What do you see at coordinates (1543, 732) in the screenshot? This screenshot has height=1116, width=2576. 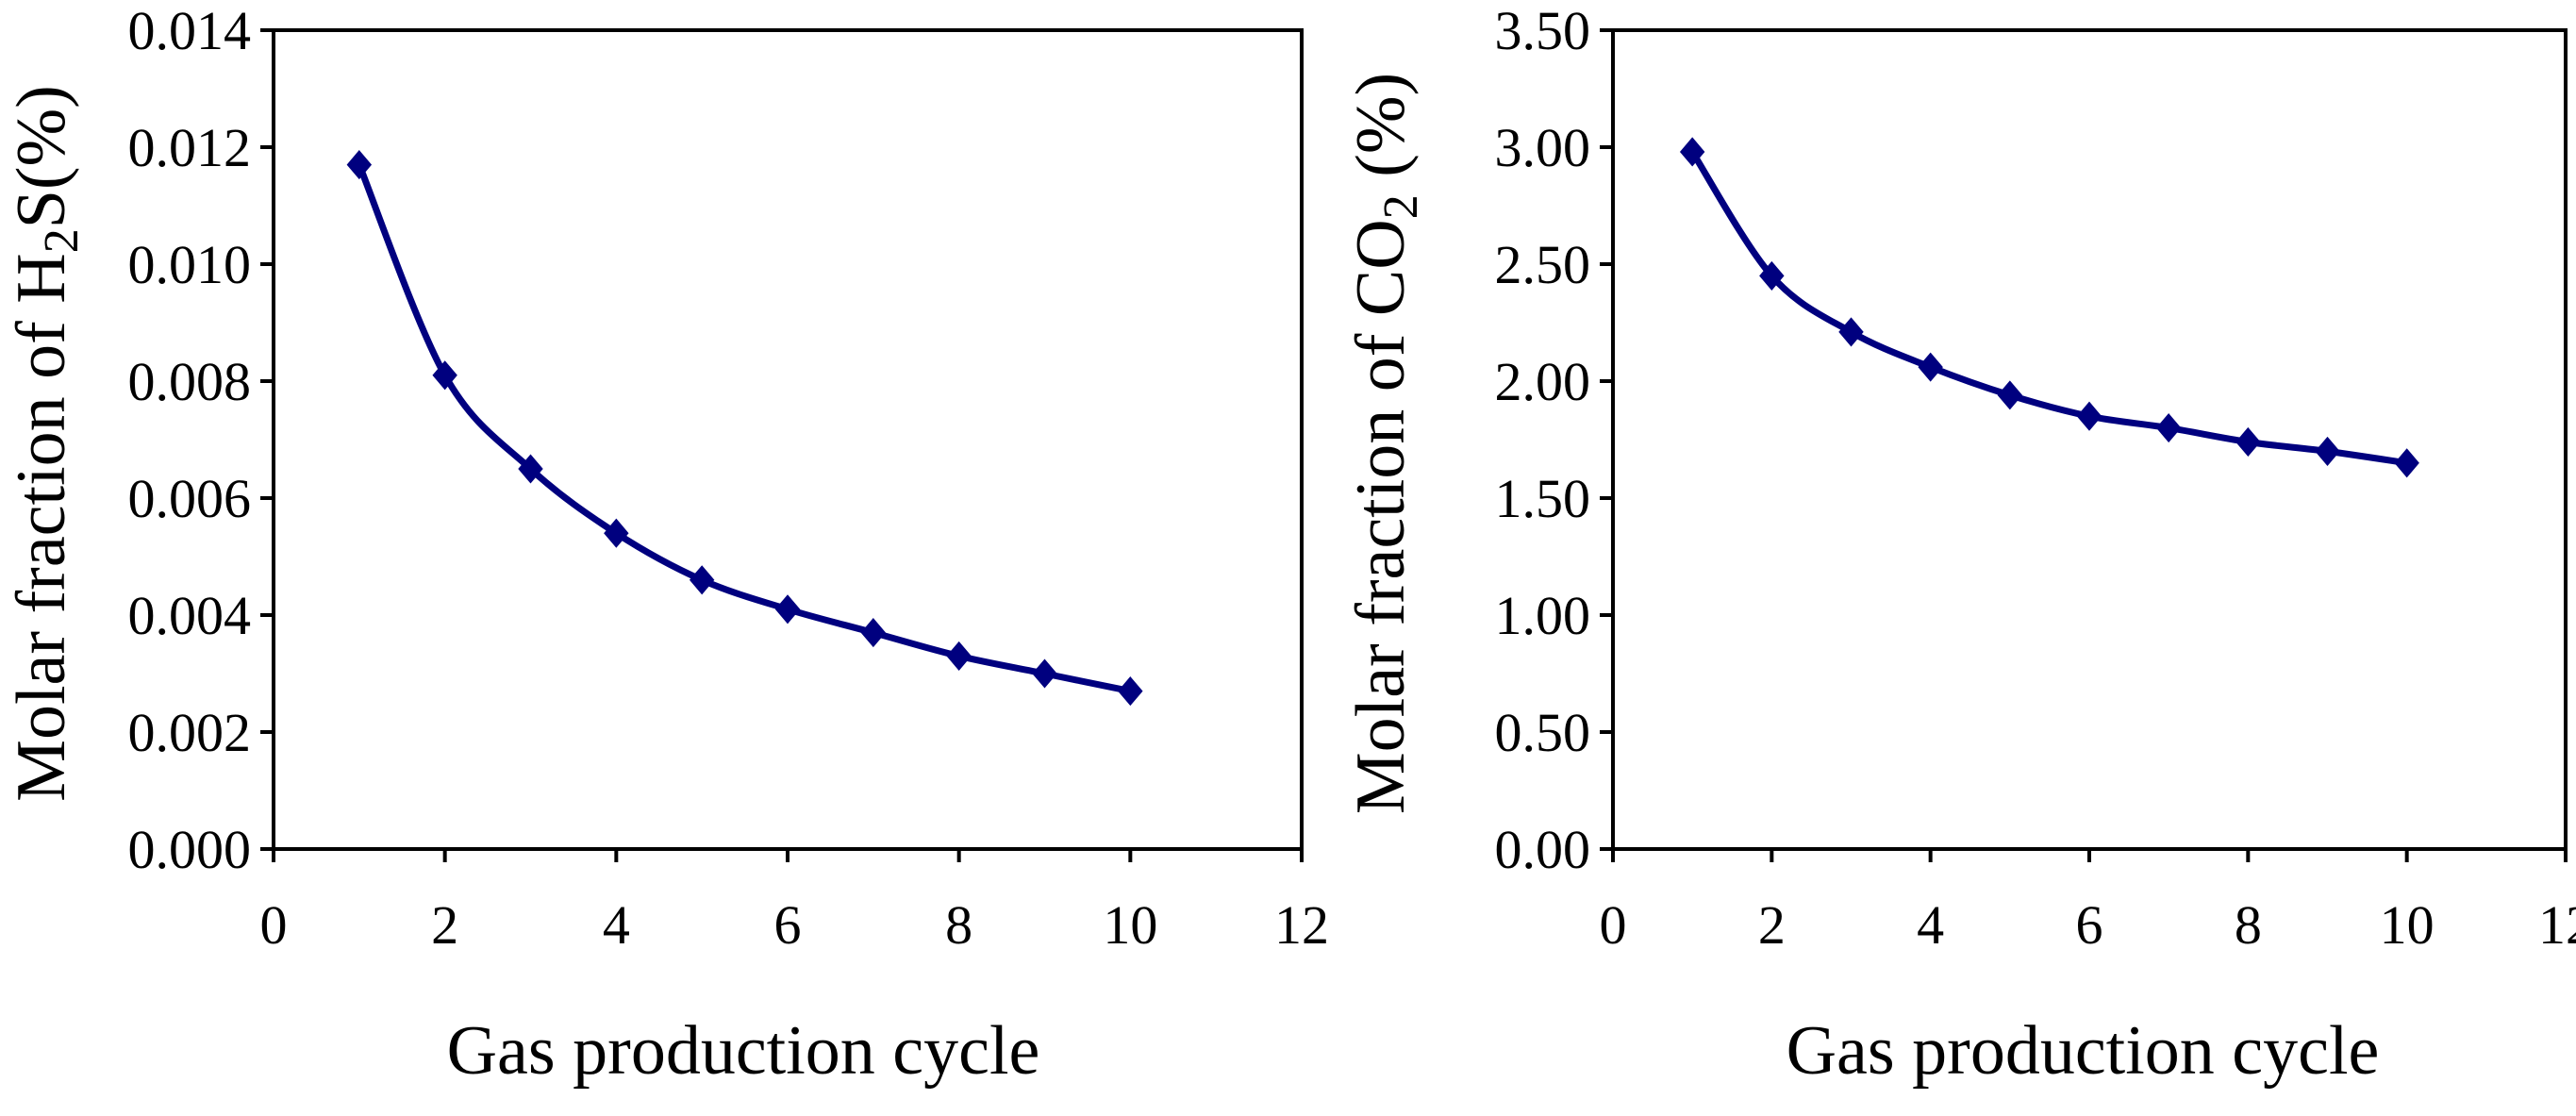 I see `co2-y-tick-label: 0.50` at bounding box center [1543, 732].